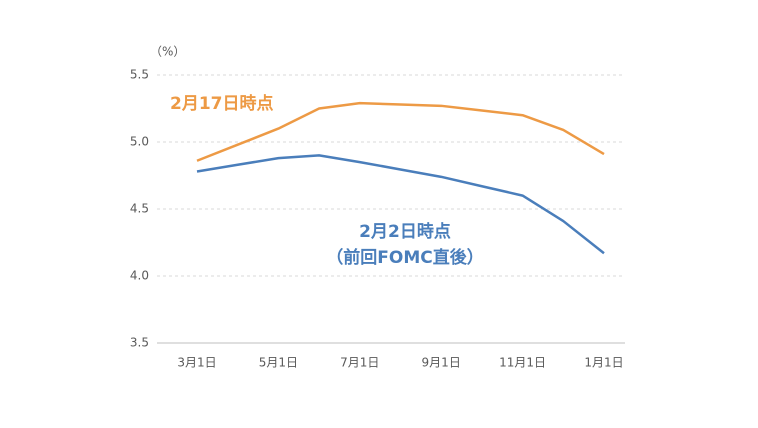 The height and width of the screenshot is (428, 758). I want to click on x-tick-label: 1月1日, so click(603, 363).